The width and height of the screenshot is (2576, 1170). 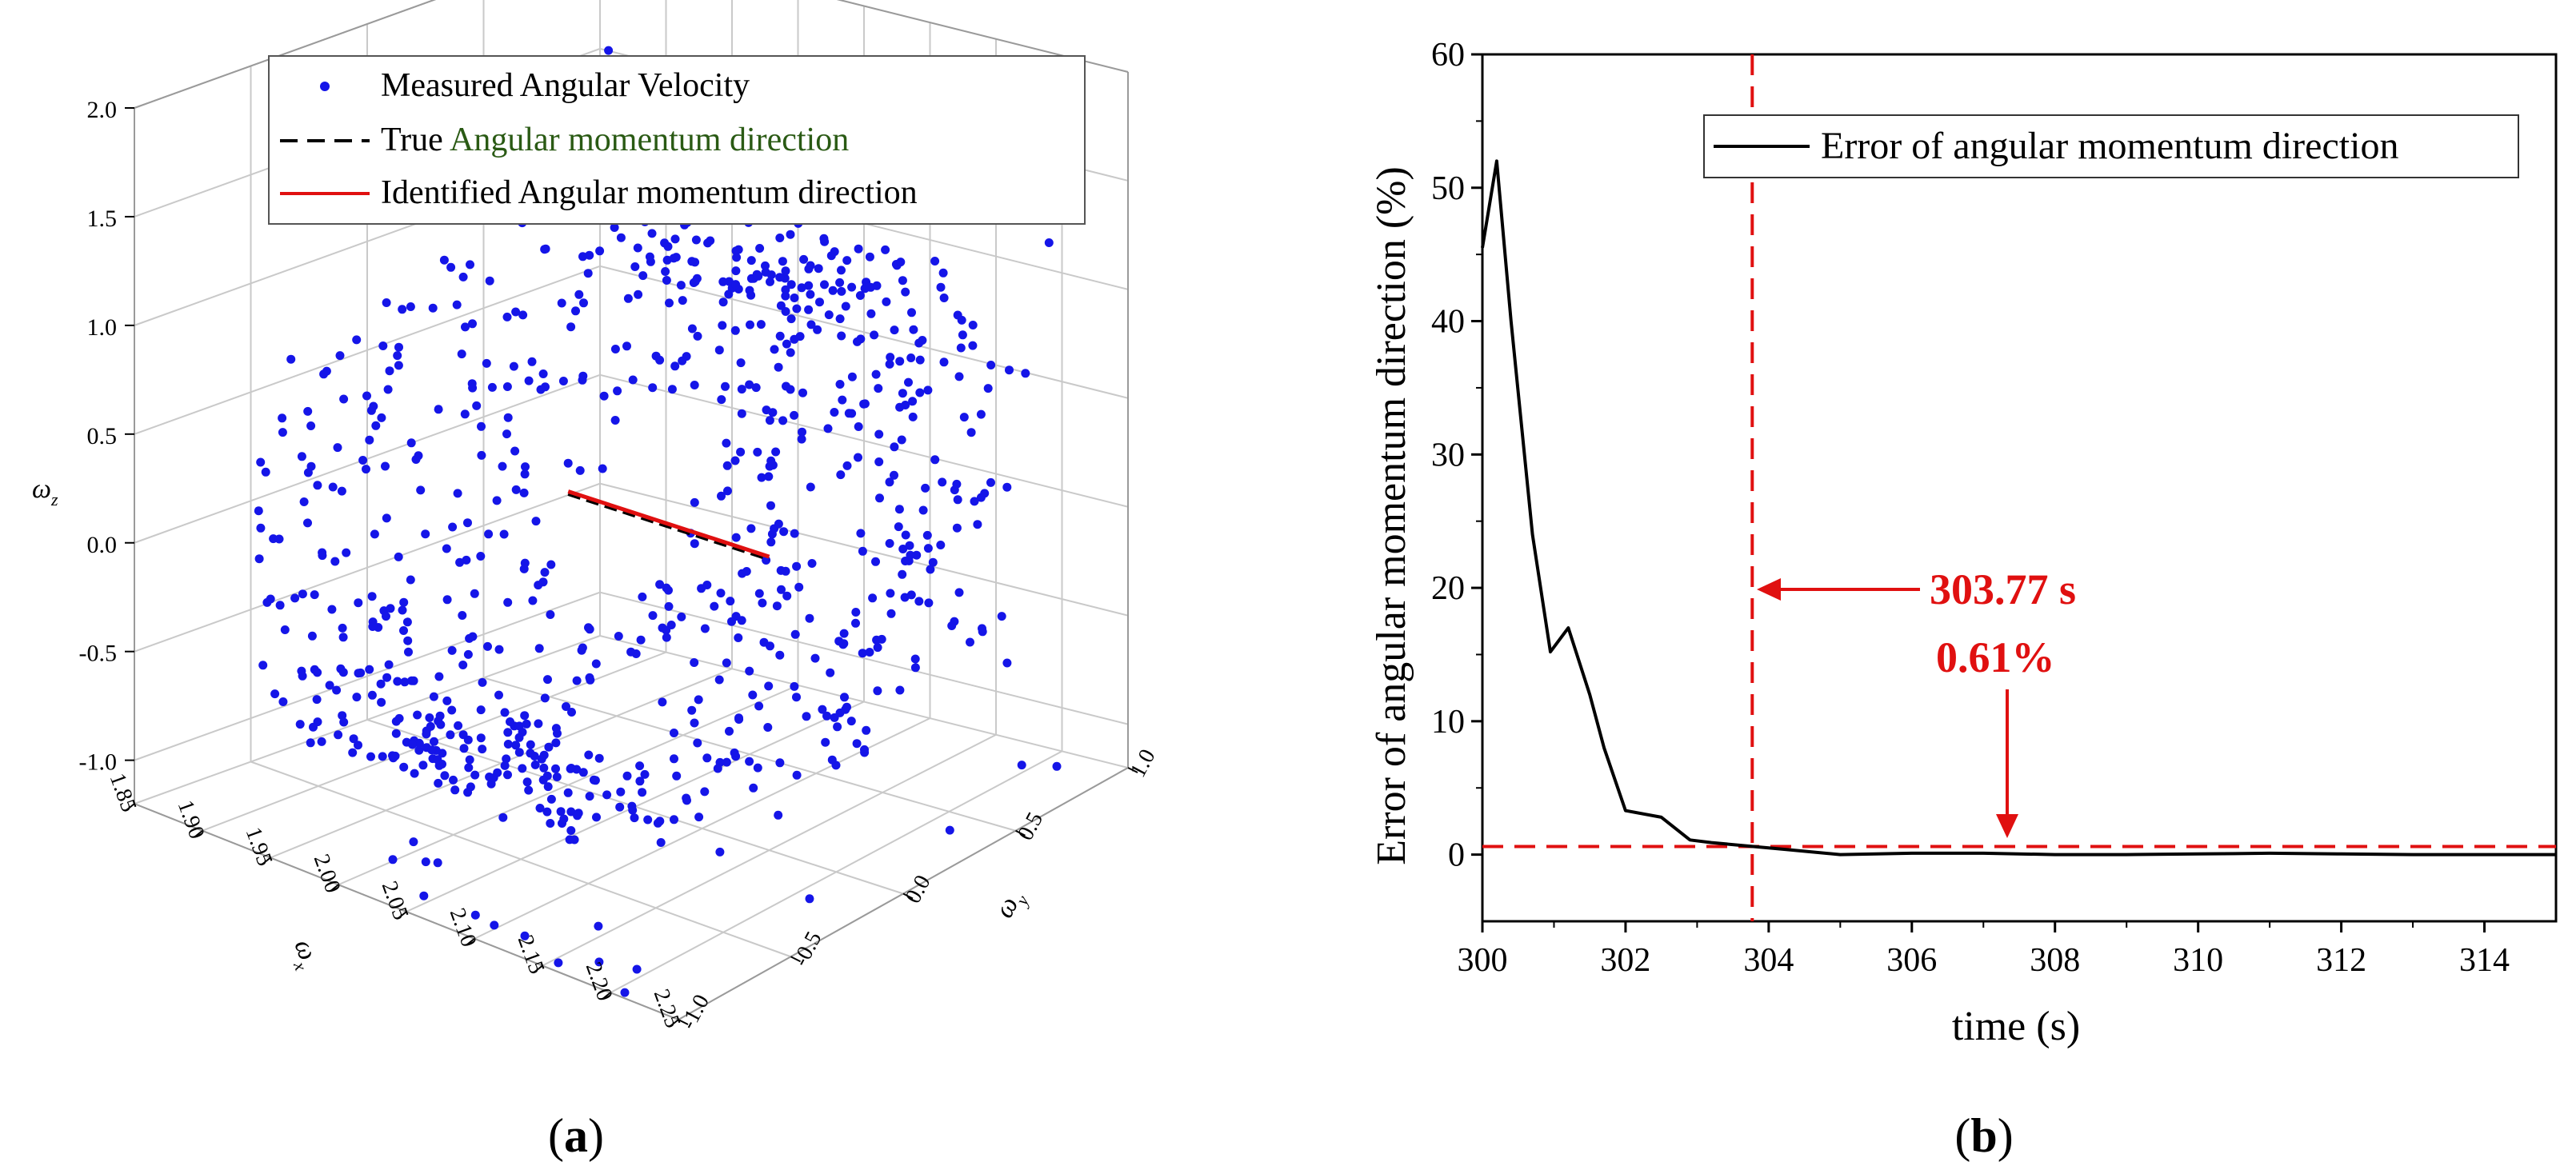 I want to click on a-box-edge, so click(x=982, y=36).